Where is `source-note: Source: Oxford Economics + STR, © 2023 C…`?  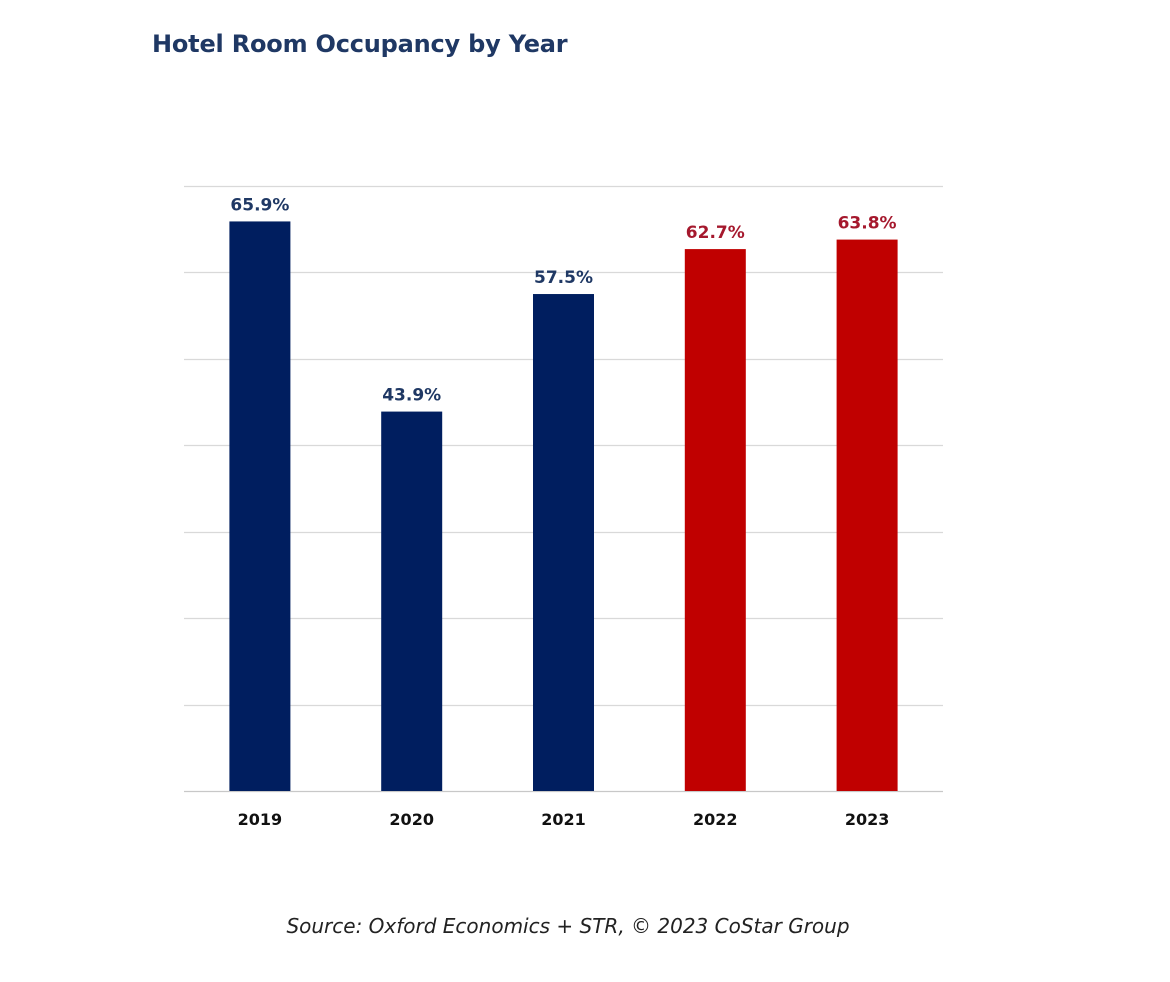 source-note: Source: Oxford Economics + STR, © 2023 C… is located at coordinates (568, 926).